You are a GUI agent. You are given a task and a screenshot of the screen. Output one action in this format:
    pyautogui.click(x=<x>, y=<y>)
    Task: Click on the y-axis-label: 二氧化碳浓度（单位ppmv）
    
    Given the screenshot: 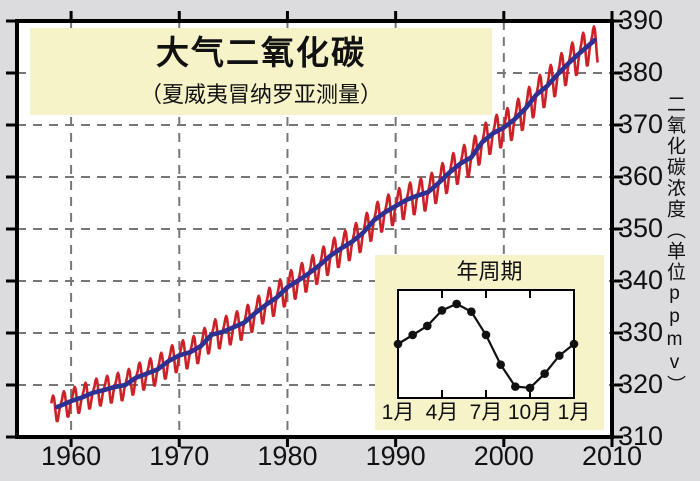 What is the action you would take?
    pyautogui.click(x=674, y=245)
    